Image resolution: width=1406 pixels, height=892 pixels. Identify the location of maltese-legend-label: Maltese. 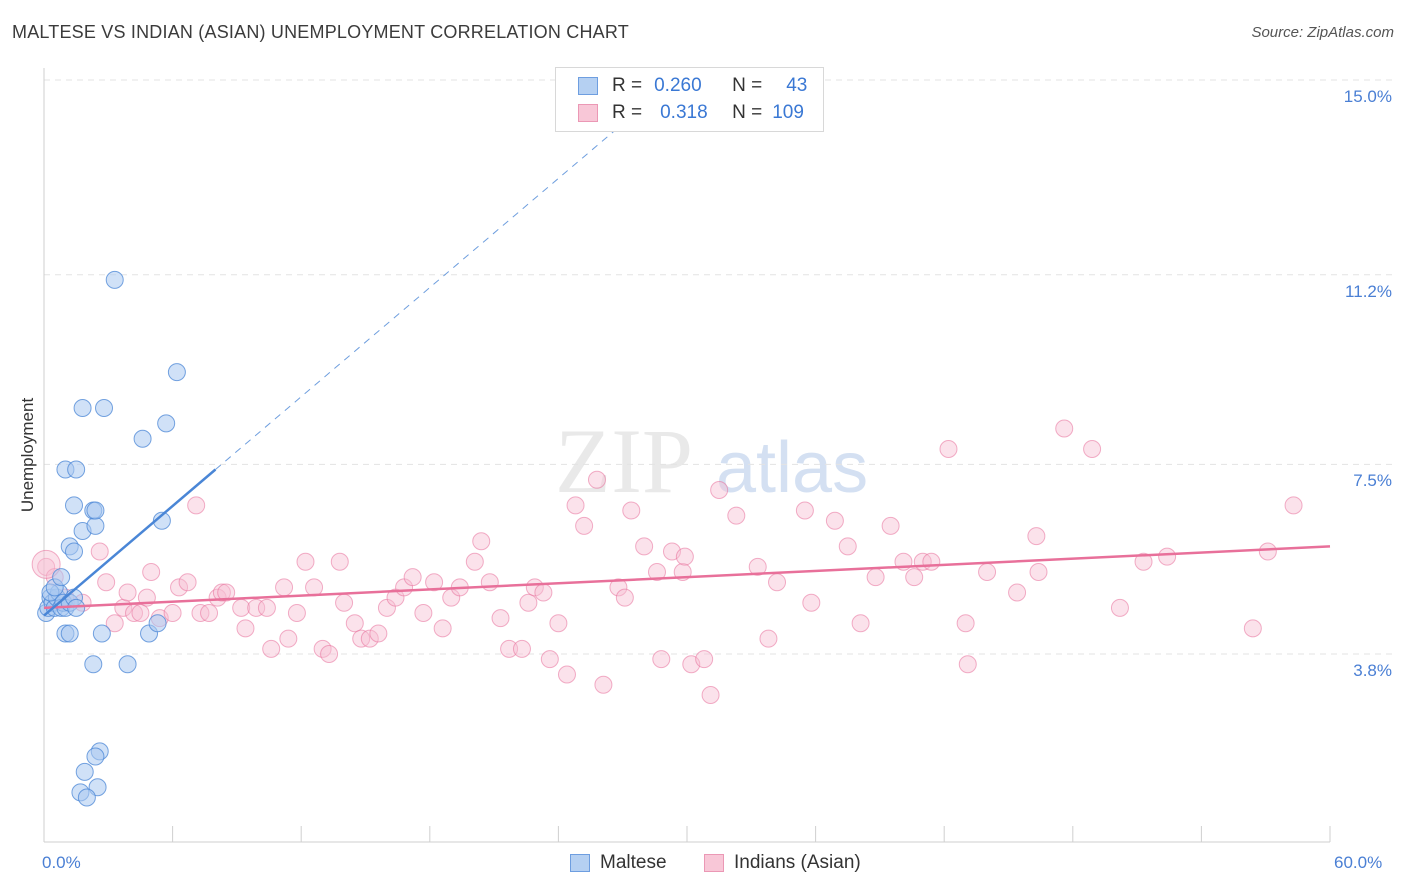
(633, 862).